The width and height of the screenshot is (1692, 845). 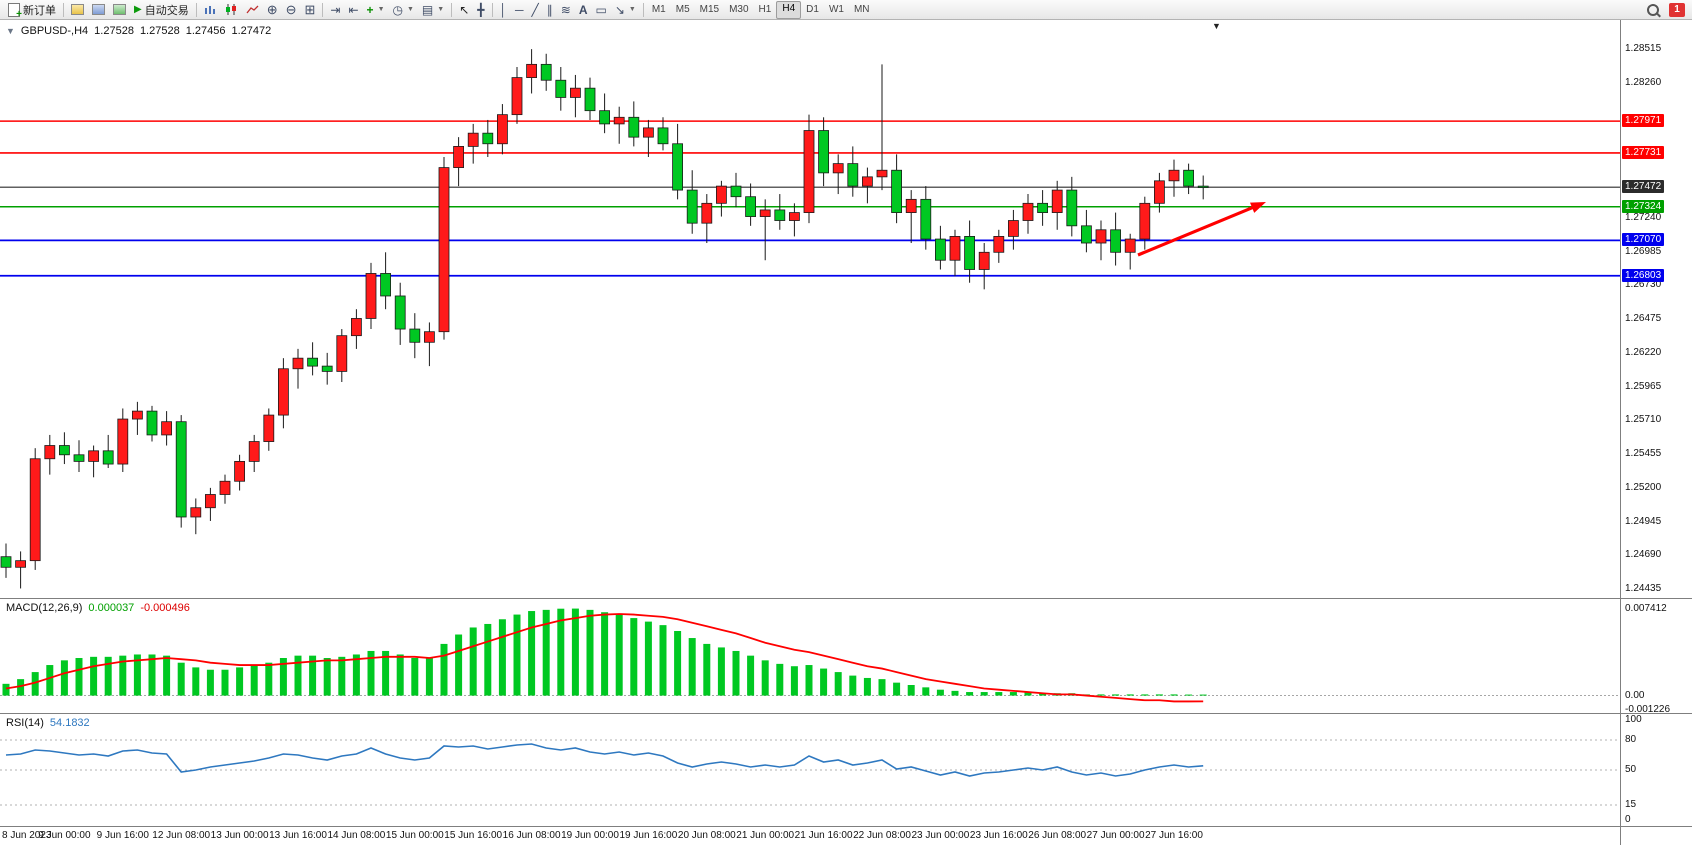 What do you see at coordinates (10, 31) in the screenshot?
I see `one-click-trading-toggle-icon: ▼` at bounding box center [10, 31].